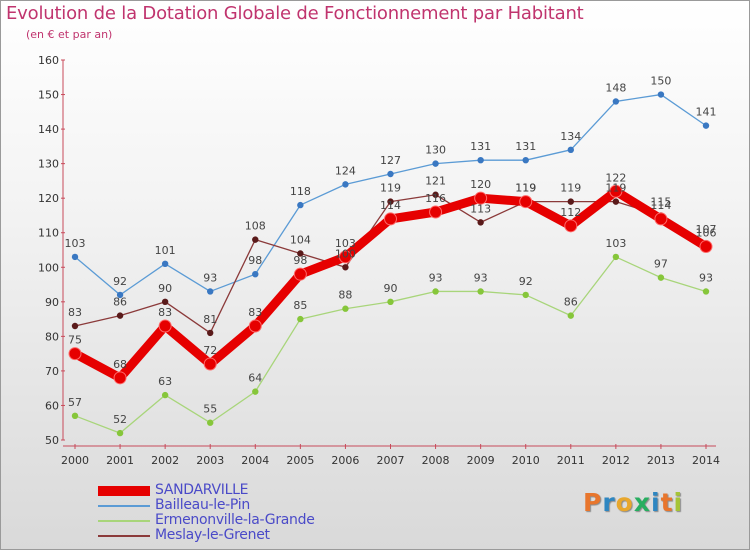 Image resolution: width=750 pixels, height=550 pixels. What do you see at coordinates (642, 502) in the screenshot?
I see `logo-letter: x` at bounding box center [642, 502].